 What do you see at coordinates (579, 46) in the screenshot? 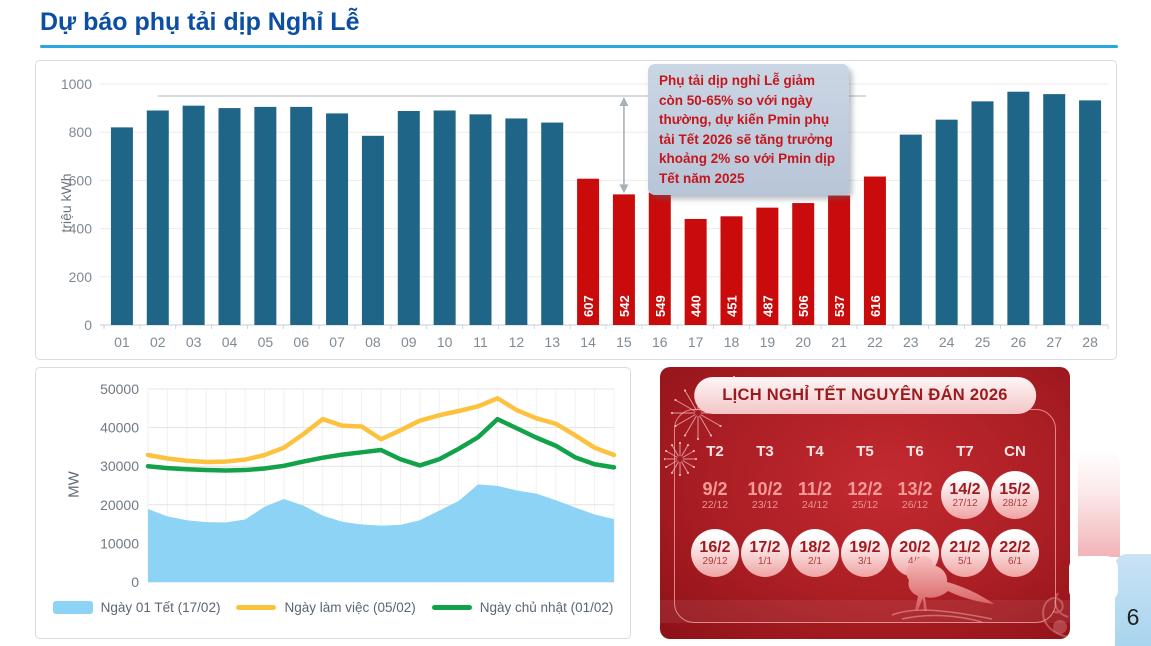
I see `title-underline` at bounding box center [579, 46].